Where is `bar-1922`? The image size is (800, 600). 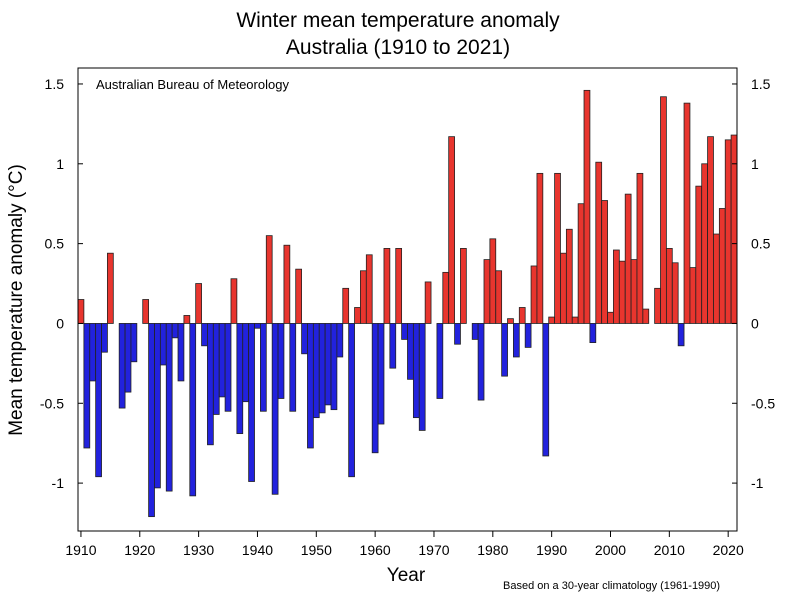
bar-1922 is located at coordinates (151, 420).